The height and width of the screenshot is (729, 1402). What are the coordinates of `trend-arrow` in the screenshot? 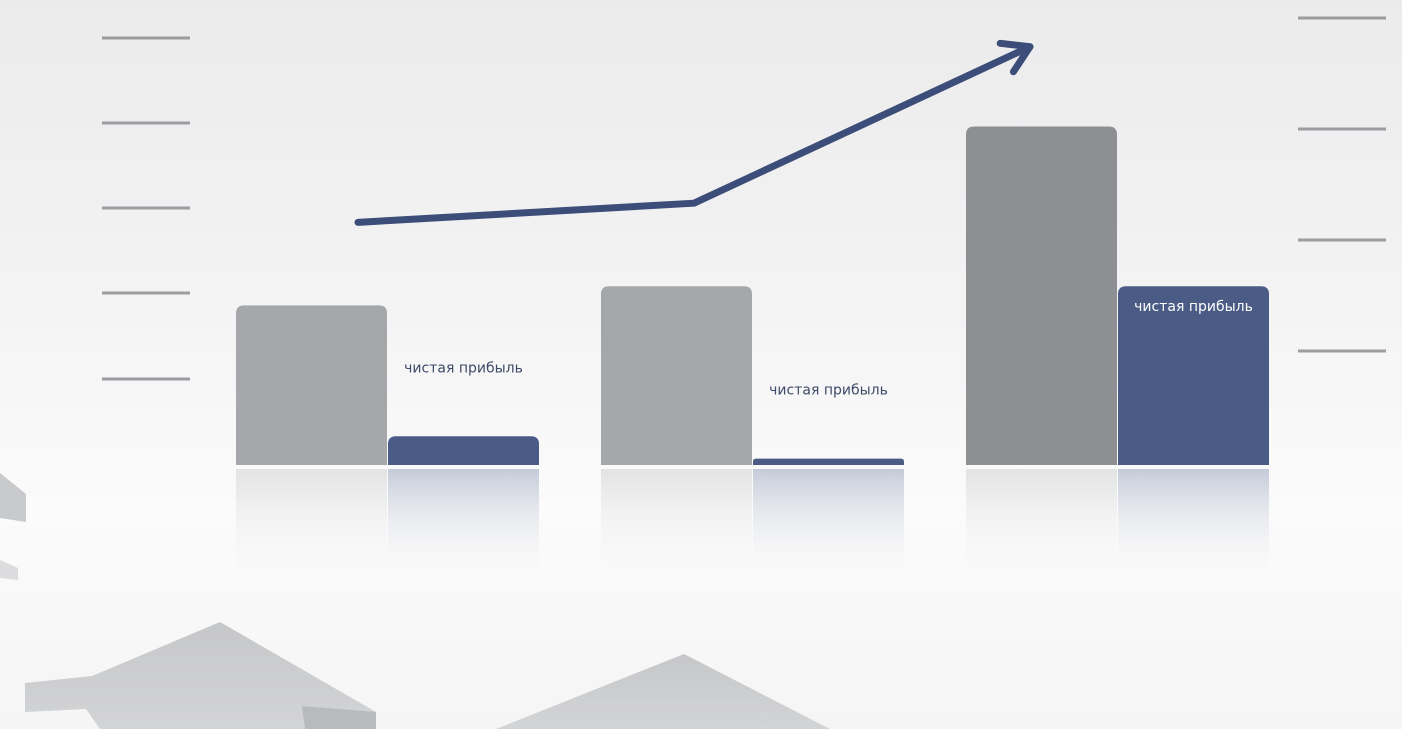 It's located at (694, 132).